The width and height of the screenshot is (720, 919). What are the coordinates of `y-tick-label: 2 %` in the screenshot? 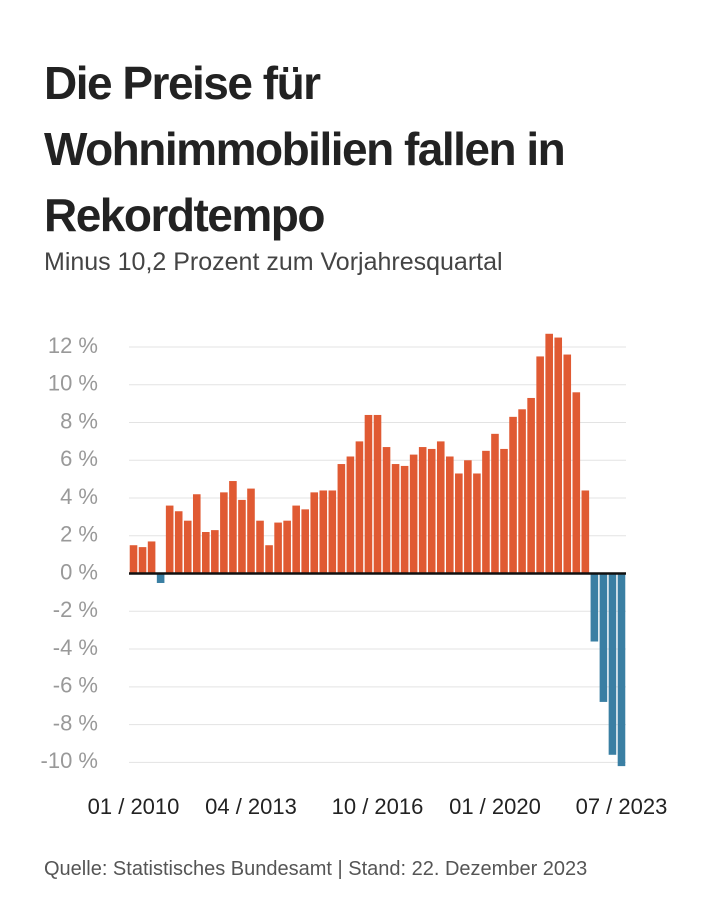 It's located at (79, 534).